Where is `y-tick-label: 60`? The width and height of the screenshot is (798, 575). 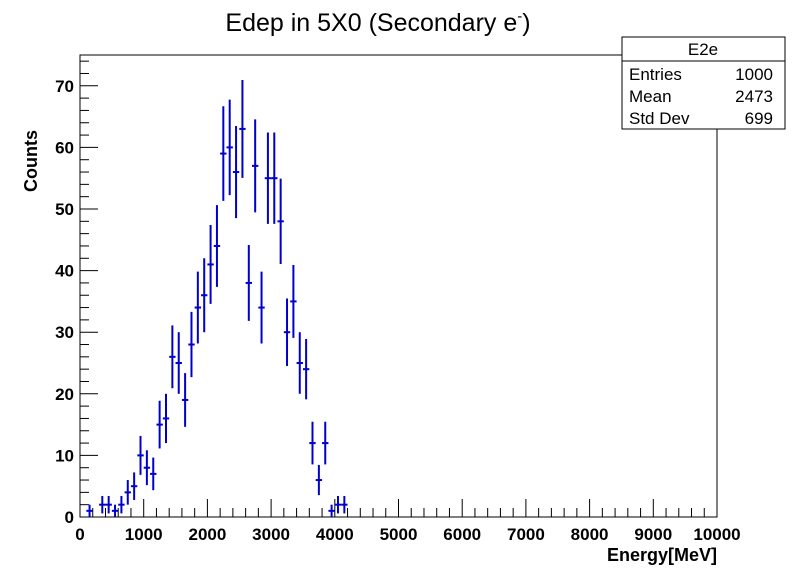
y-tick-label: 60 is located at coordinates (64, 147).